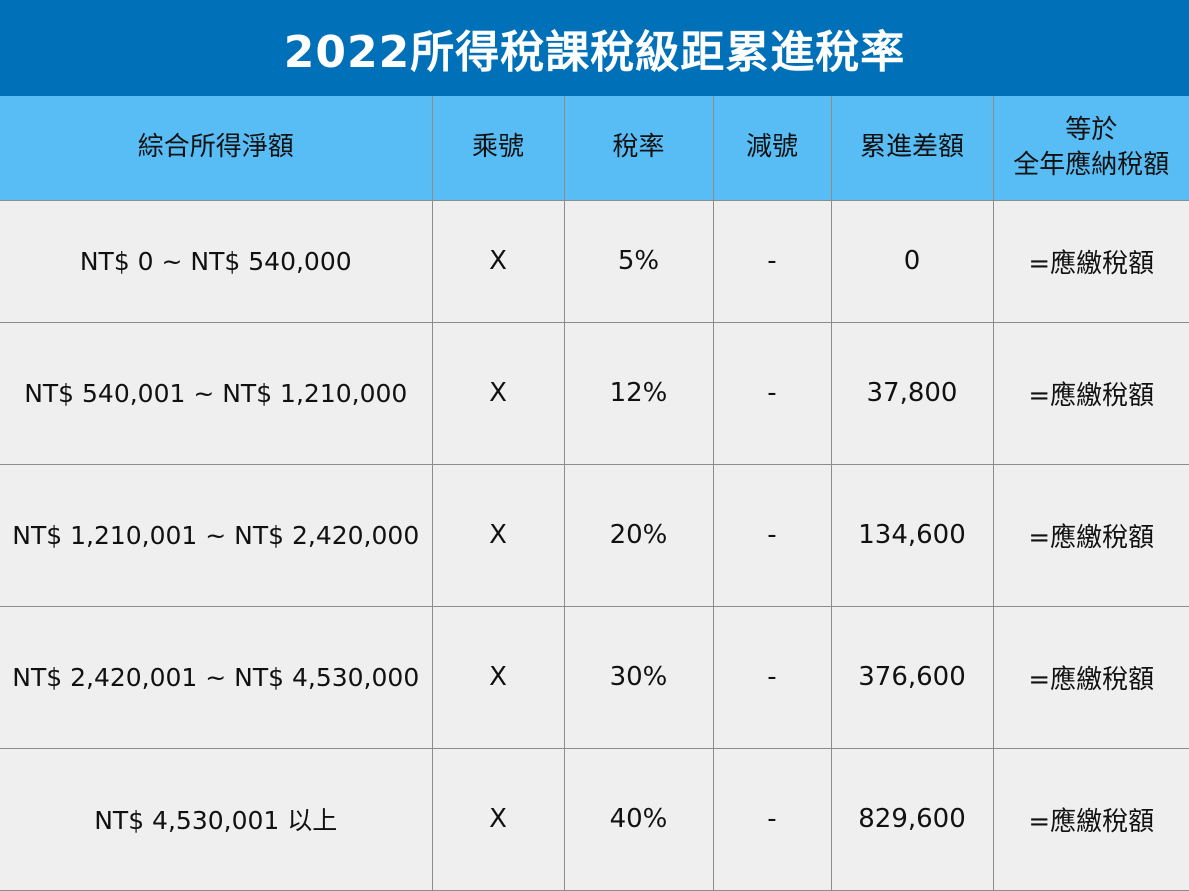 This screenshot has height=891, width=1189. What do you see at coordinates (638, 261) in the screenshot?
I see `cell-rate: 5%` at bounding box center [638, 261].